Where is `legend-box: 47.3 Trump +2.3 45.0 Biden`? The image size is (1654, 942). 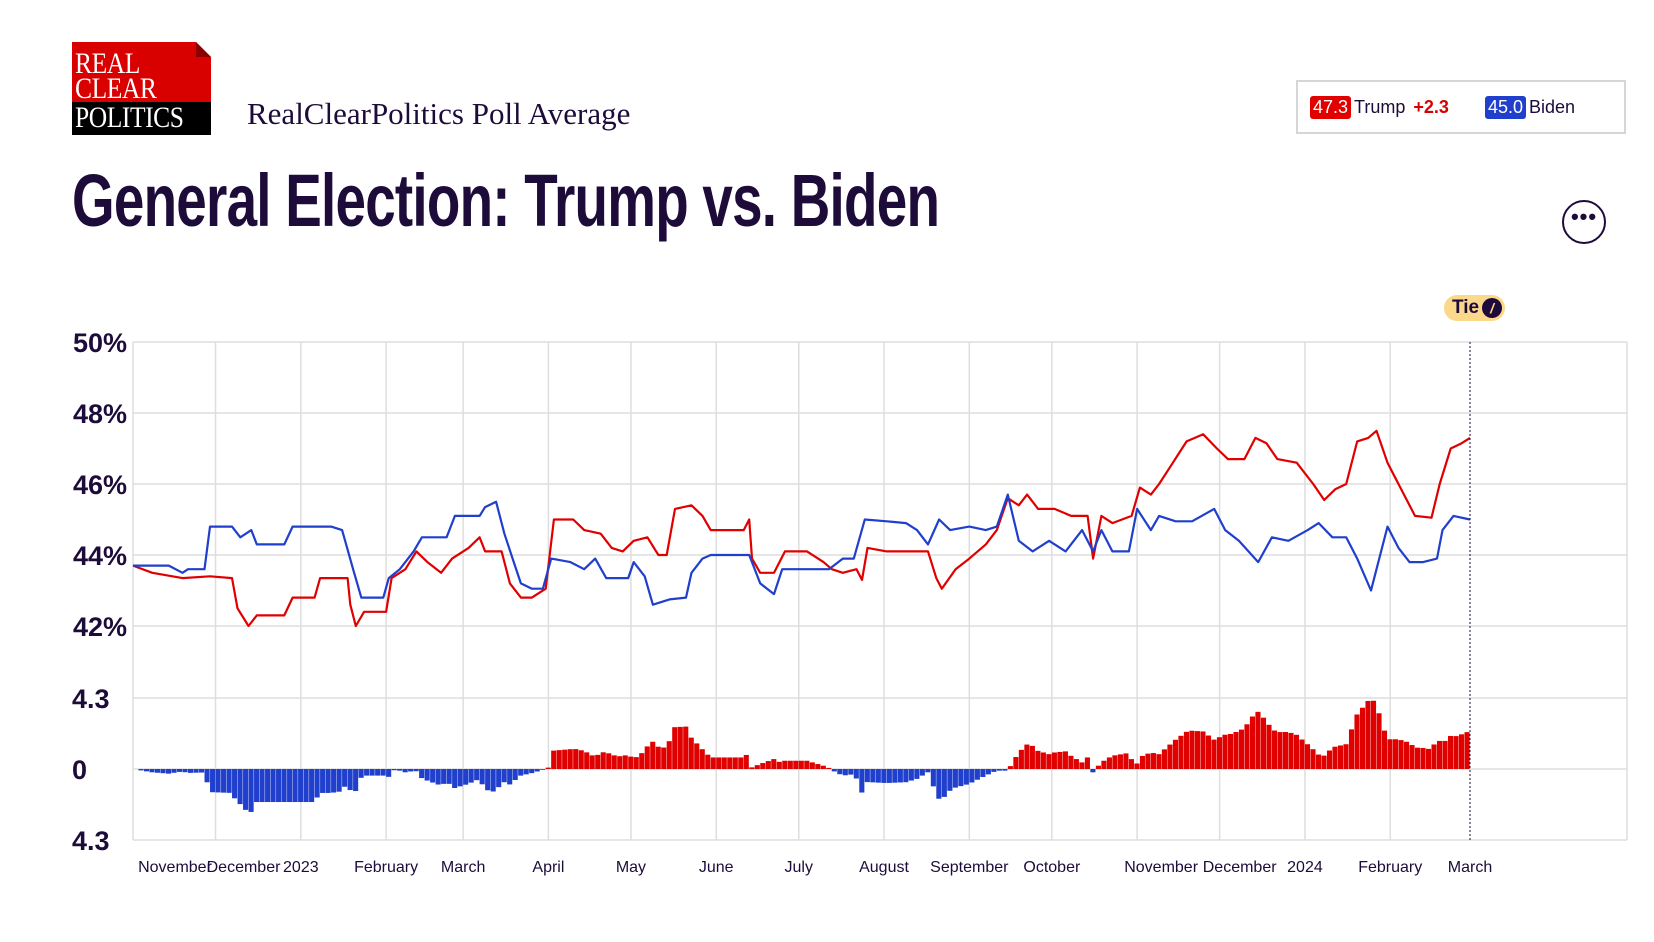 legend-box: 47.3 Trump +2.3 45.0 Biden is located at coordinates (1461, 107).